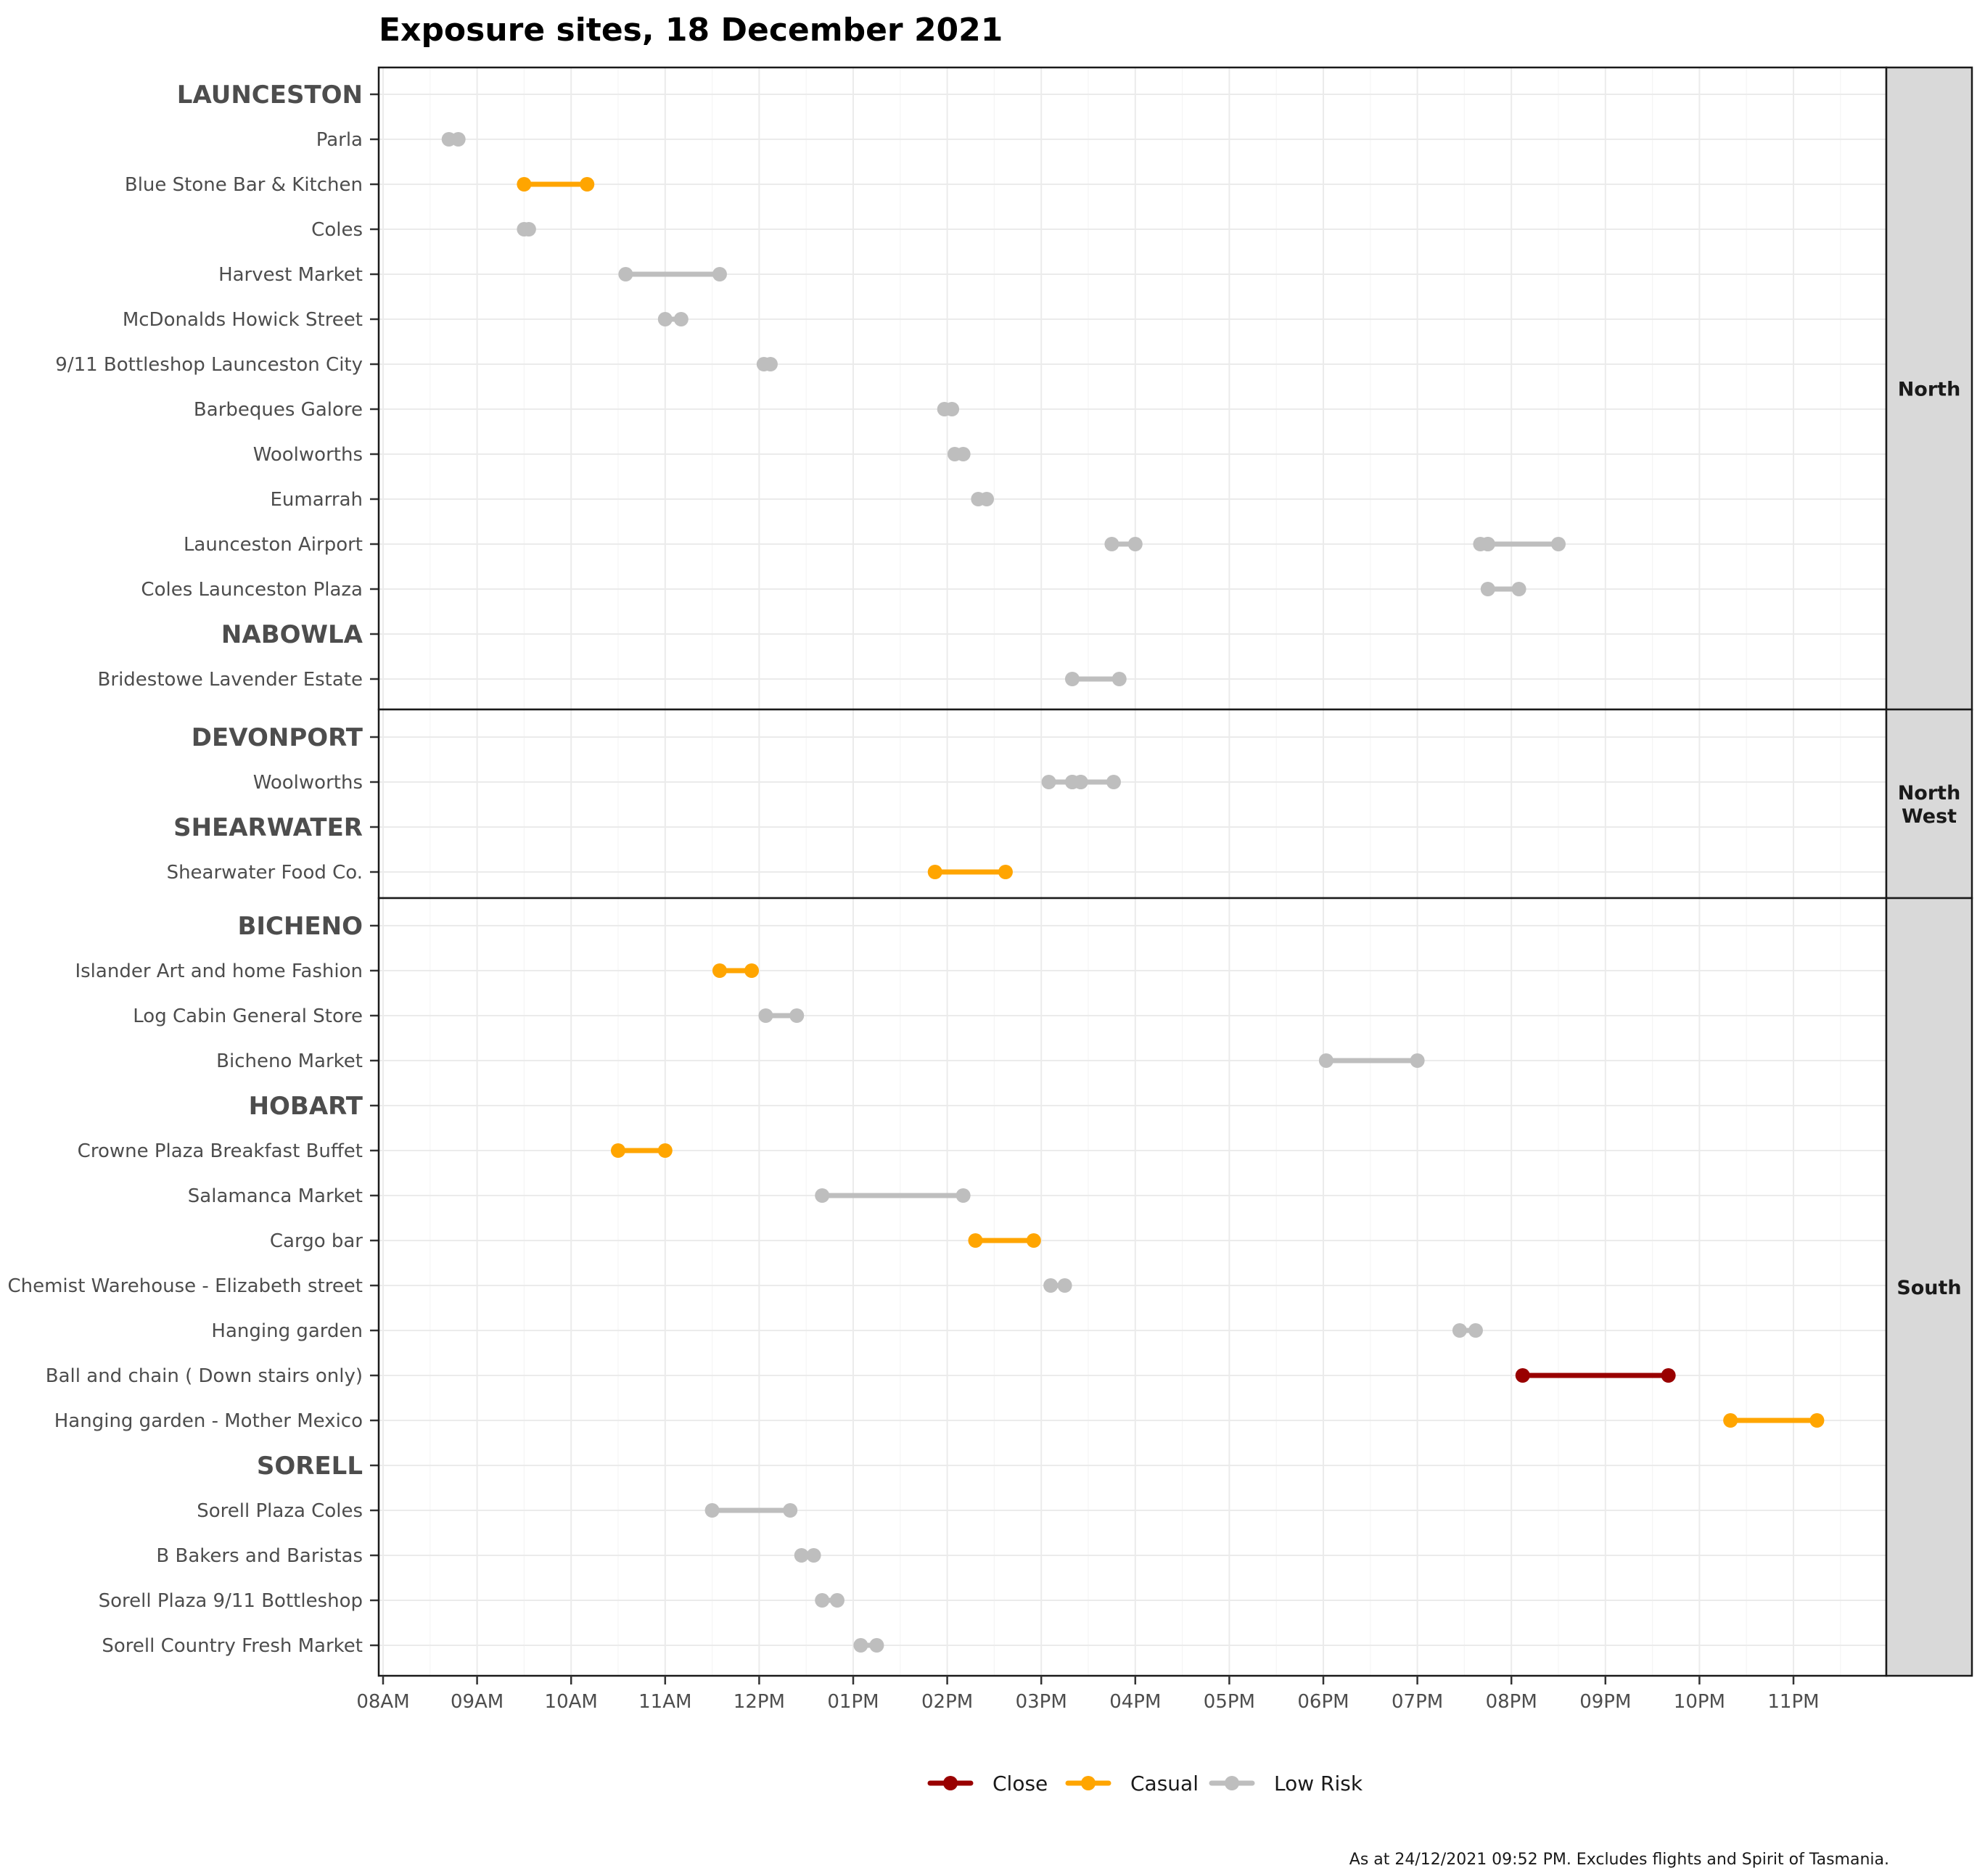  Describe the element at coordinates (270, 95) in the screenshot. I see `town-label: LAUNCESTON` at that location.